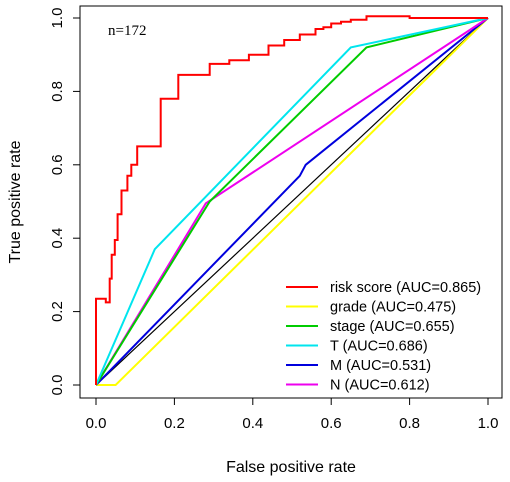  I want to click on y-tick-label: 1.0, so click(57, 18).